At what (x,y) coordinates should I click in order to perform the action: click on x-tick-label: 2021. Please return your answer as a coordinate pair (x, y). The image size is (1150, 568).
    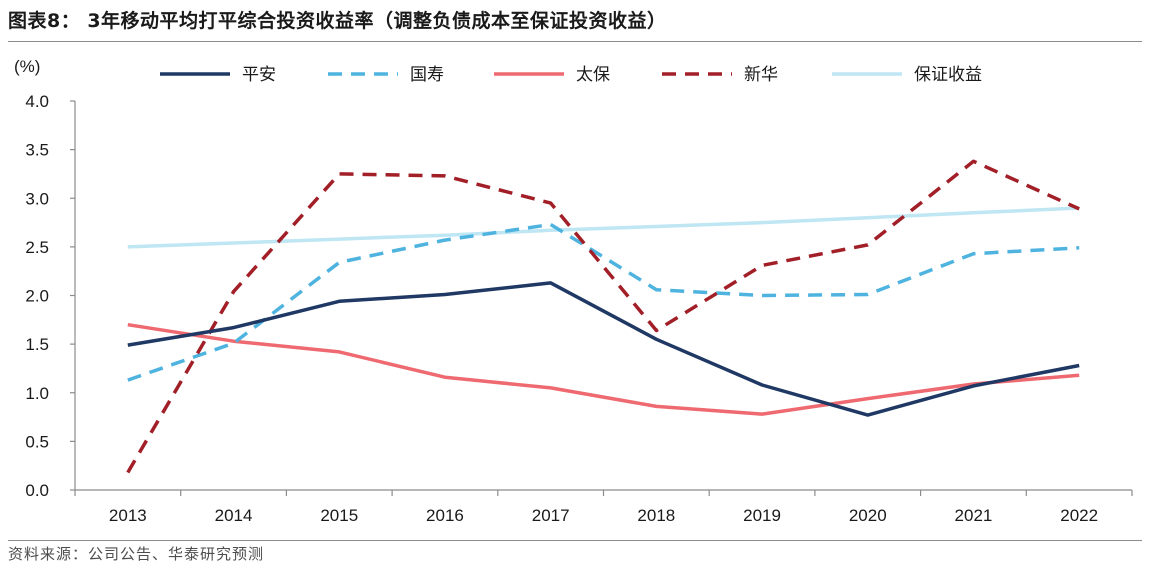
    Looking at the image, I should click on (974, 515).